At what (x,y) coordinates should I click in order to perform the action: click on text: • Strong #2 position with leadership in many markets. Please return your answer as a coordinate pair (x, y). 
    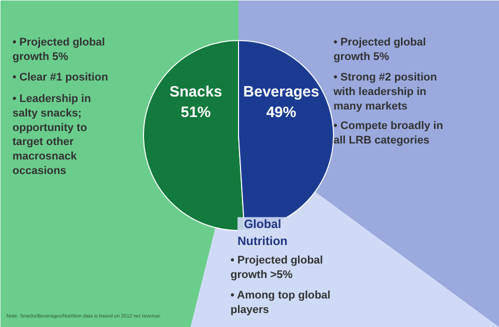
    Looking at the image, I should click on (385, 92).